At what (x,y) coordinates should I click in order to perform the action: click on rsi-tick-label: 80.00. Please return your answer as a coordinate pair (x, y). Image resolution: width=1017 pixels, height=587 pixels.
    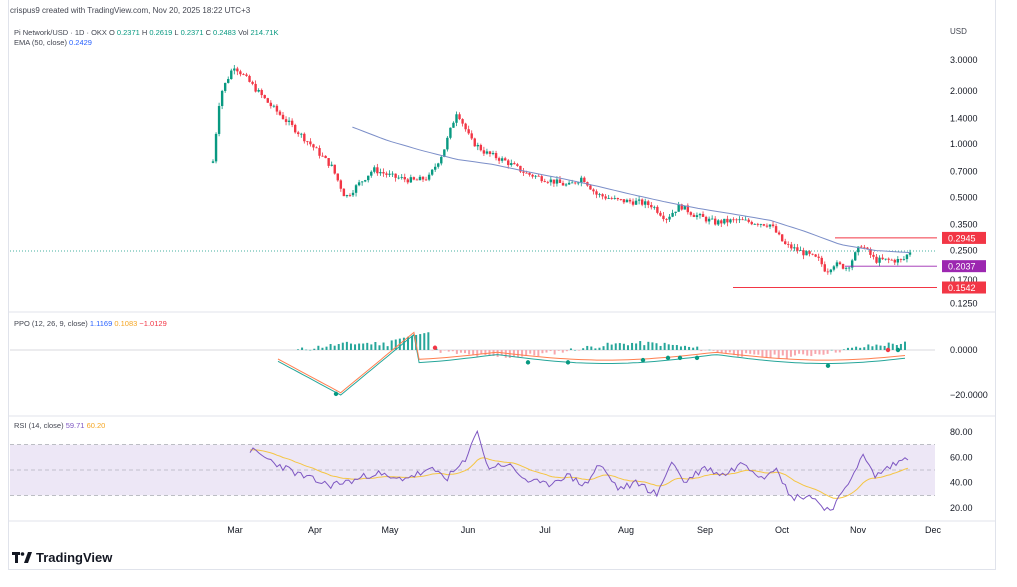
    Looking at the image, I should click on (961, 432).